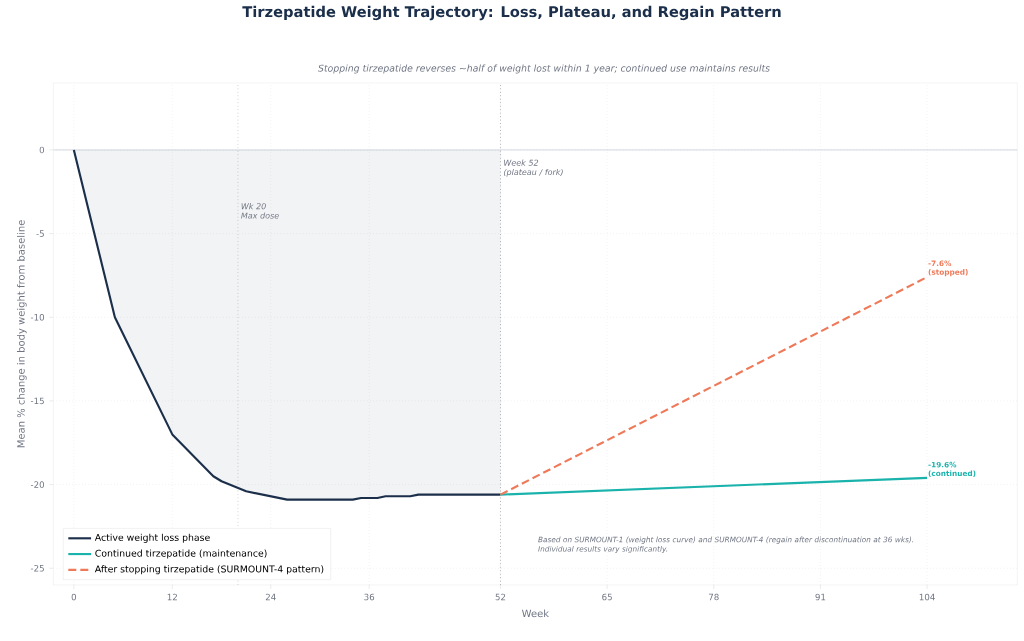 The width and height of the screenshot is (1024, 641). What do you see at coordinates (713, 597) in the screenshot?
I see `x-tick-label: 78` at bounding box center [713, 597].